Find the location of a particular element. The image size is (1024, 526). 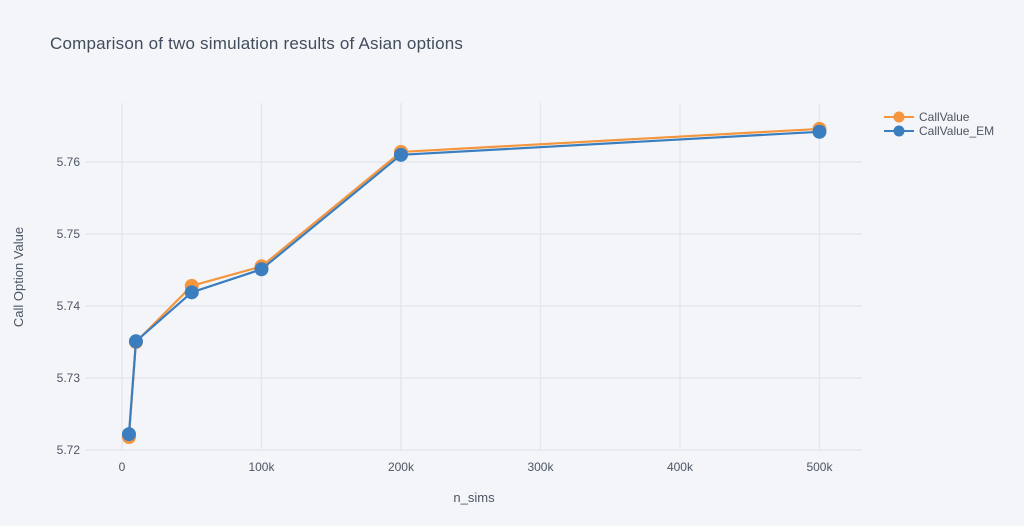

x-axis-title: n_sims is located at coordinates (474, 497).